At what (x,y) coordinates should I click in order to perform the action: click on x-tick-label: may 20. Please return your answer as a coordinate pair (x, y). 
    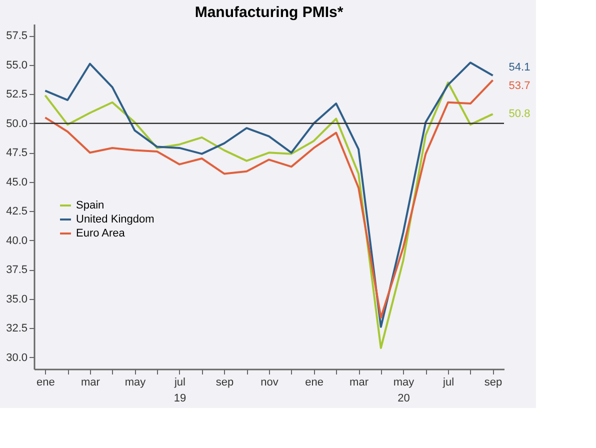
    Looking at the image, I should click on (404, 390).